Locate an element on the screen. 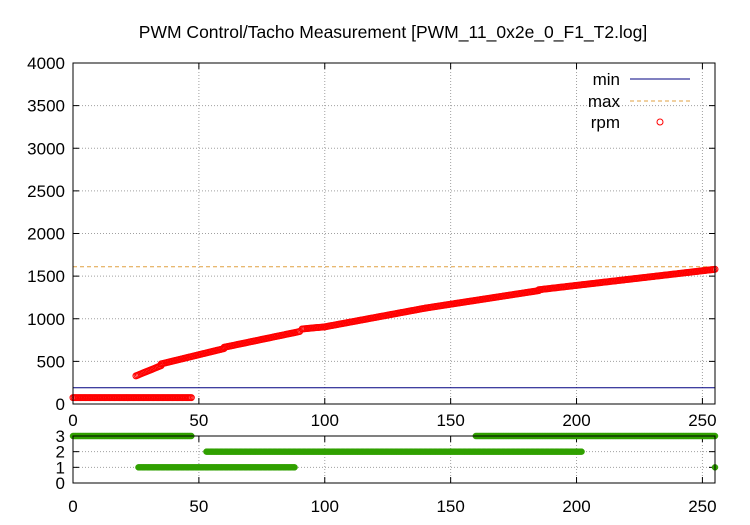 The height and width of the screenshot is (525, 750). y-tick-label: 2 is located at coordinates (60, 452).